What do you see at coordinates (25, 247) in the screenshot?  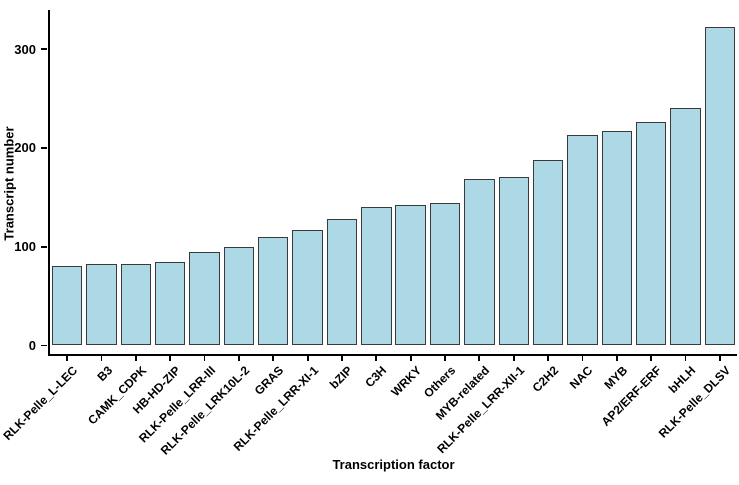 I see `y-tick-label: 100` at bounding box center [25, 247].